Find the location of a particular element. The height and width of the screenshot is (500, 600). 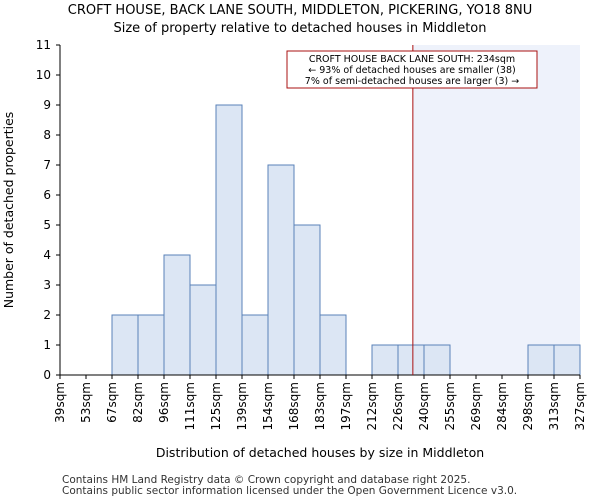

y-tick-label: 8 is located at coordinates (47, 135).